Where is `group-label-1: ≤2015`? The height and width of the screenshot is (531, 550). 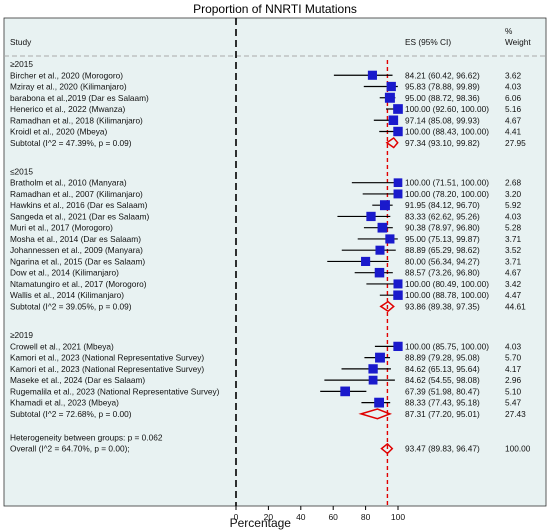 group-label-1: ≤2015 is located at coordinates (21, 171).